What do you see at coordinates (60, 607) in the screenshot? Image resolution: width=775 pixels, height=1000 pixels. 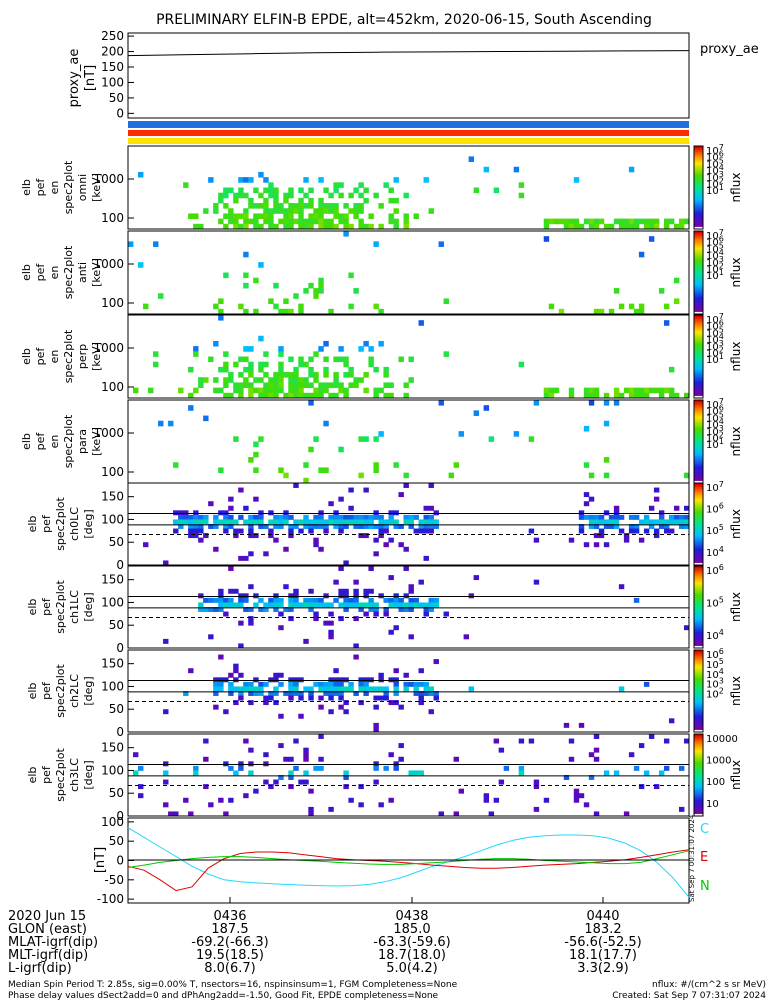 I see `pitch-angle-ylabel-line: spec2plot` at bounding box center [60, 607].